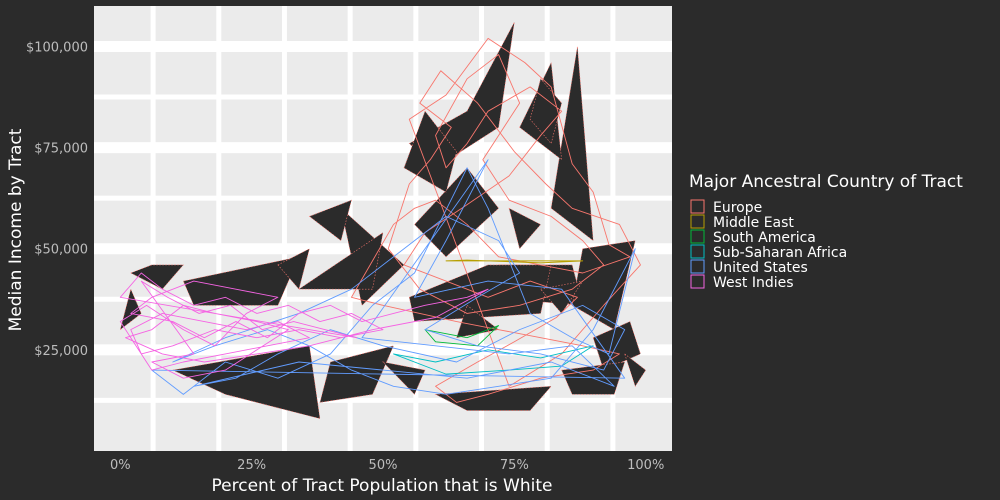  What do you see at coordinates (61, 149) in the screenshot?
I see `y-tick-label: $75,000` at bounding box center [61, 149].